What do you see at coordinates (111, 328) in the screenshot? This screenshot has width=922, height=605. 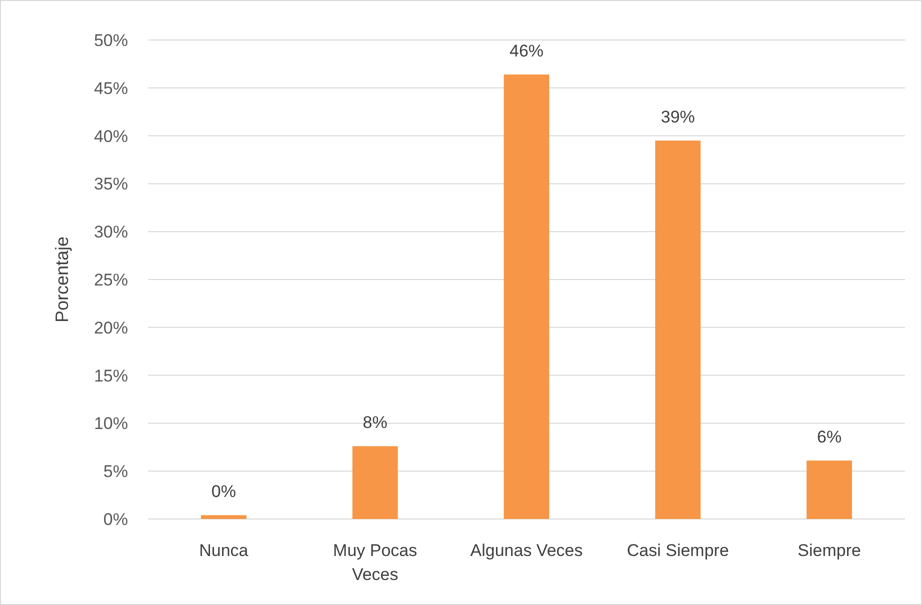 I see `y-tick-label: 20%` at bounding box center [111, 328].